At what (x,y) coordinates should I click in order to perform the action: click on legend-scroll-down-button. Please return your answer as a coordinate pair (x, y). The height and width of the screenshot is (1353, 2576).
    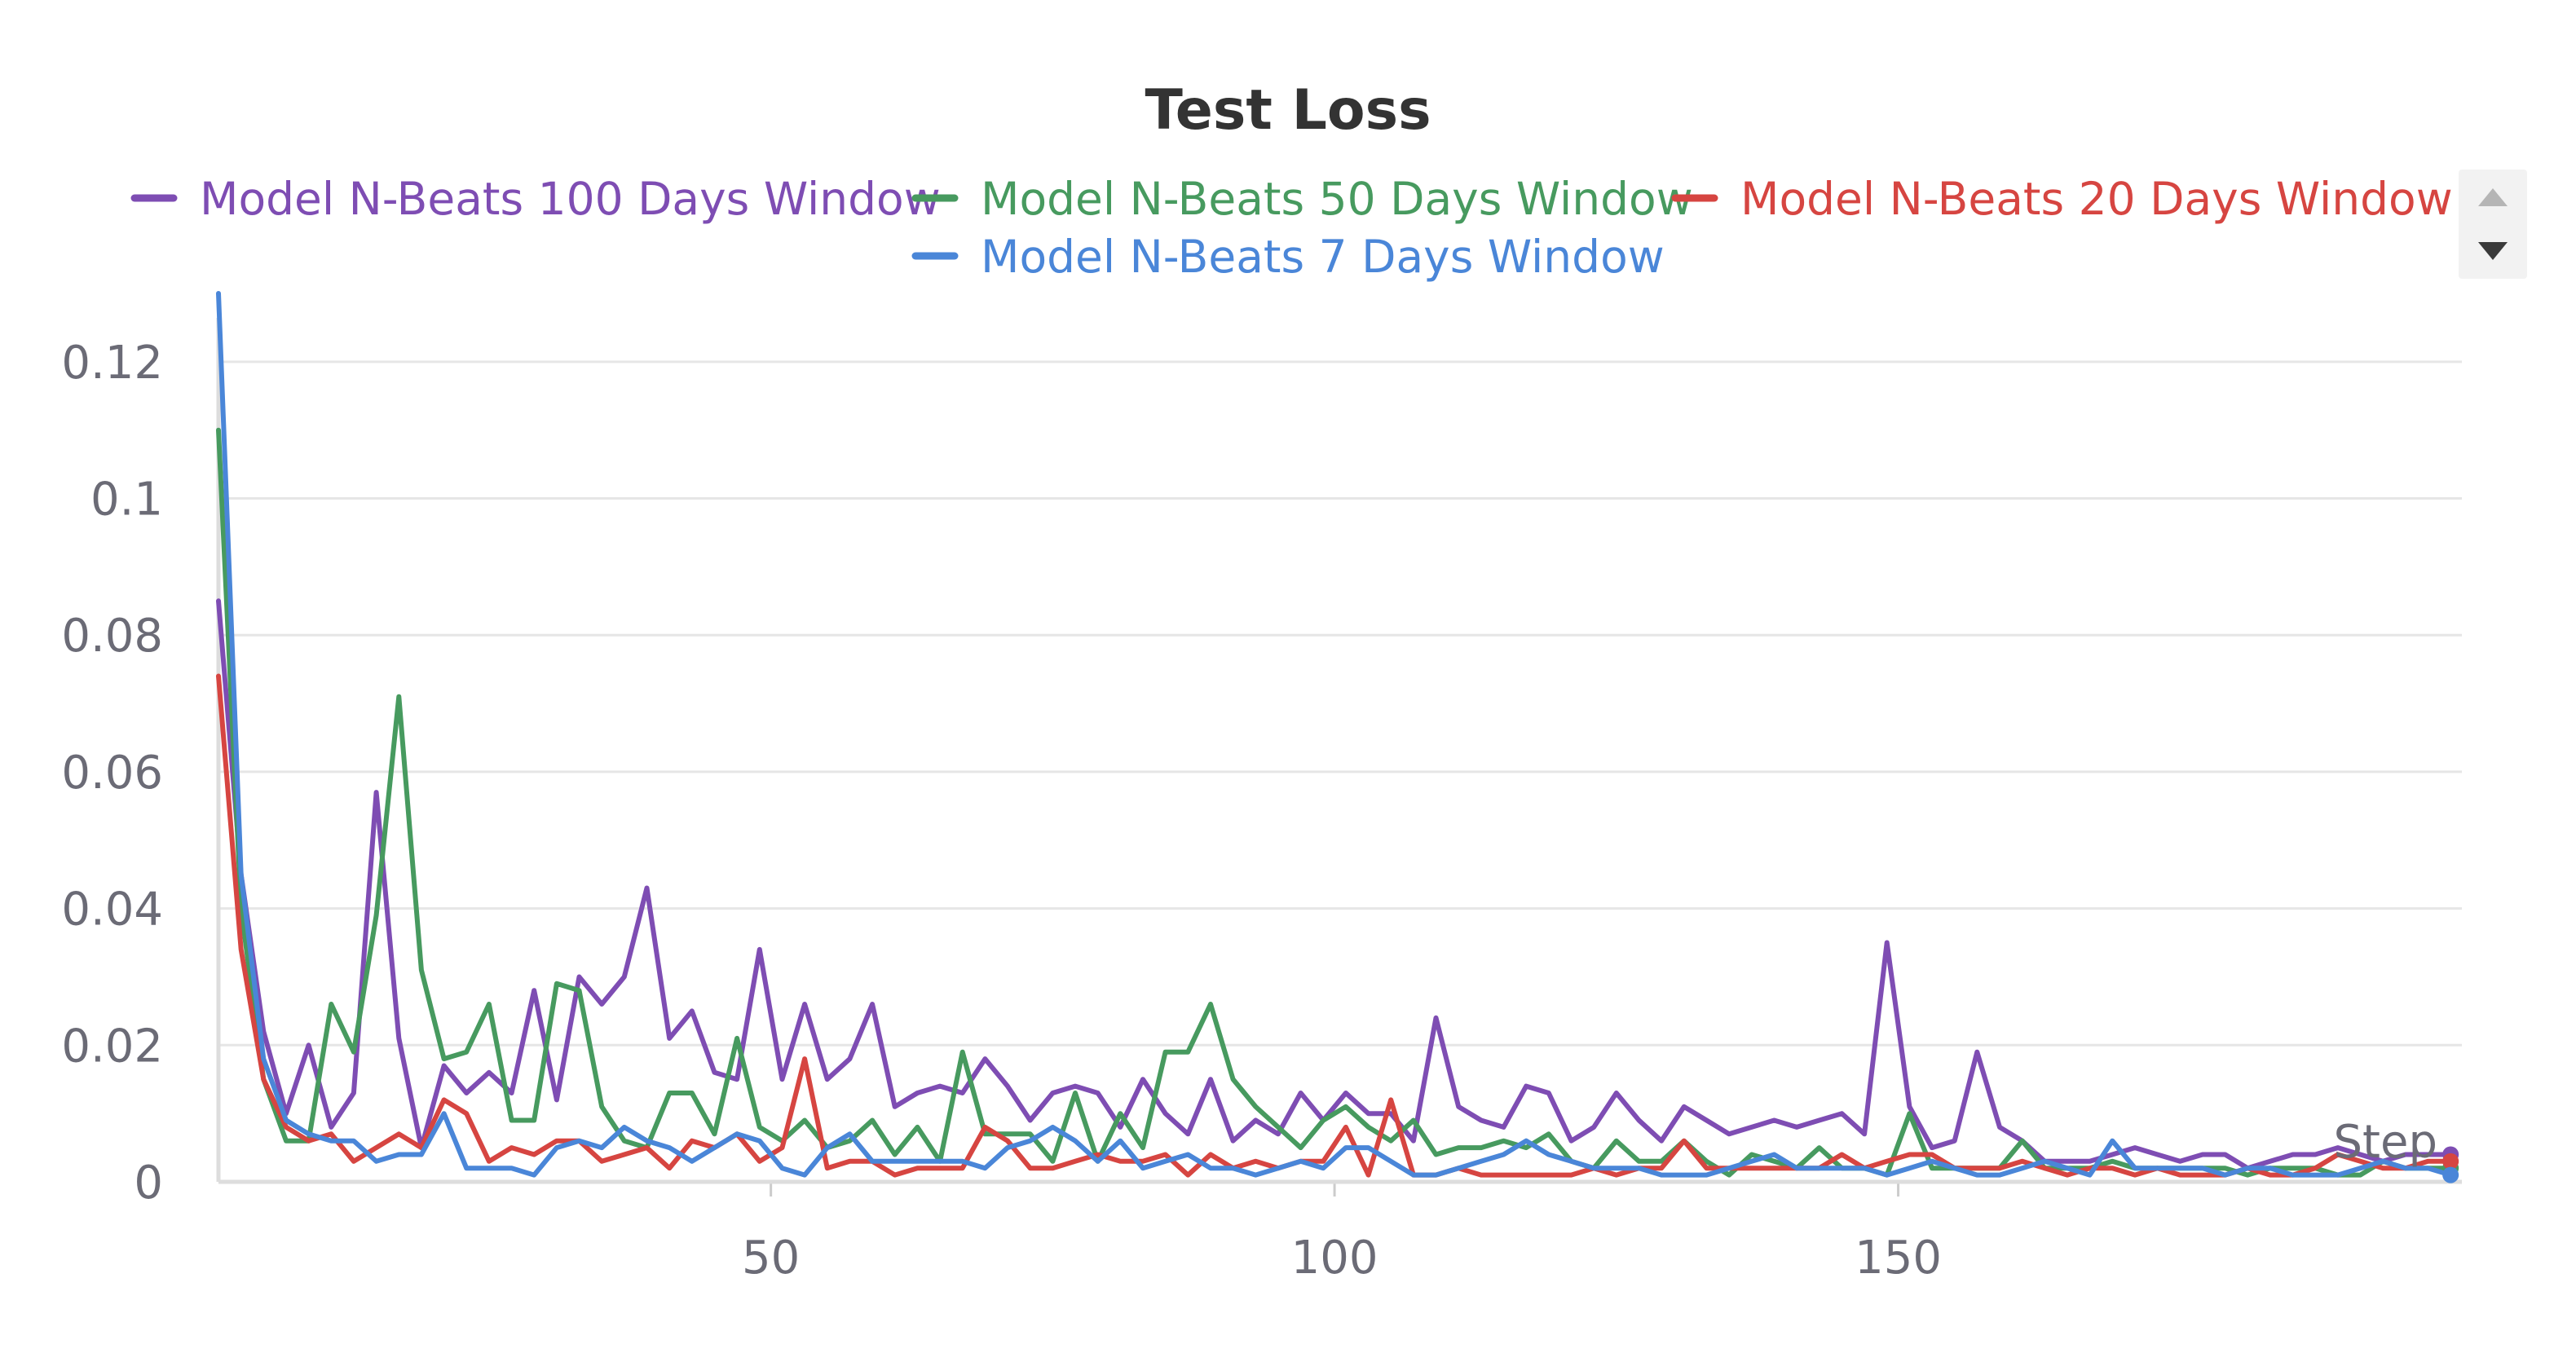
    Looking at the image, I should click on (2493, 251).